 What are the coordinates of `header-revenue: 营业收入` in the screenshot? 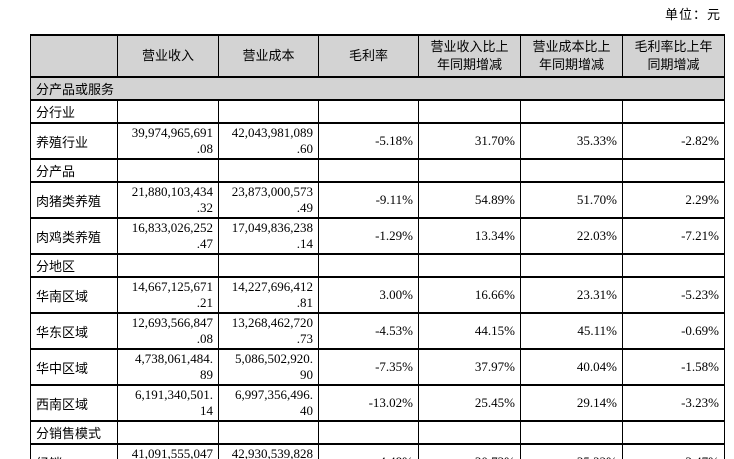 It's located at (168, 56).